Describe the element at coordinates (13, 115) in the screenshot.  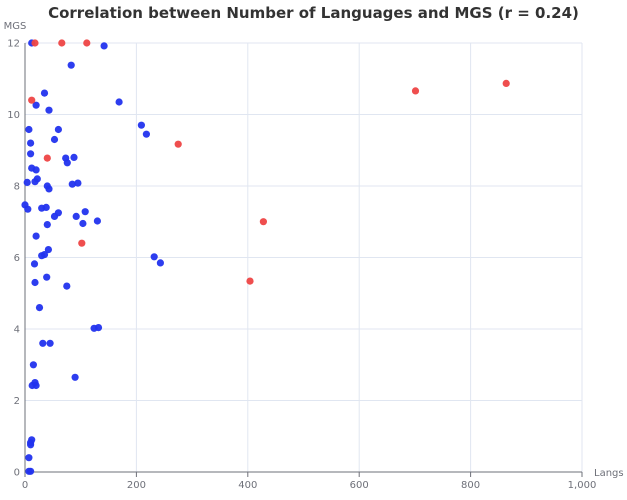
I see `y-tick-label: 10` at that location.